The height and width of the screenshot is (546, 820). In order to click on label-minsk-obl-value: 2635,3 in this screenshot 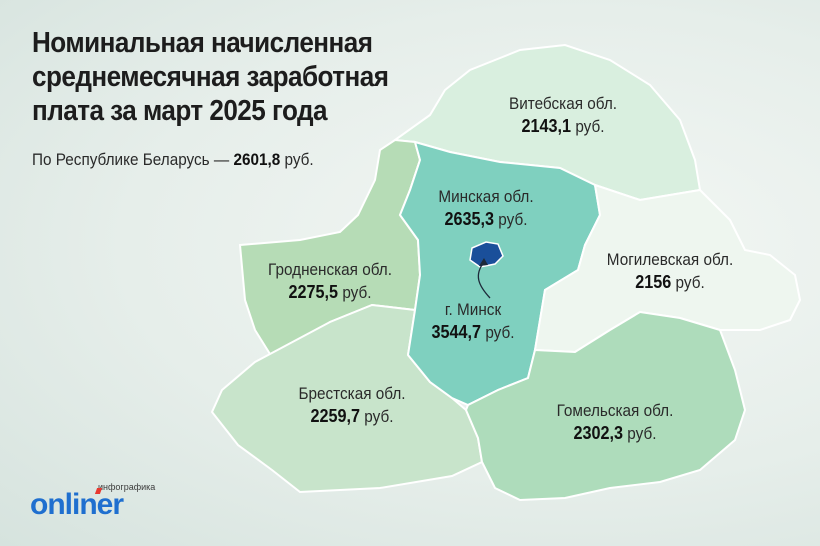, I will do `click(469, 219)`.